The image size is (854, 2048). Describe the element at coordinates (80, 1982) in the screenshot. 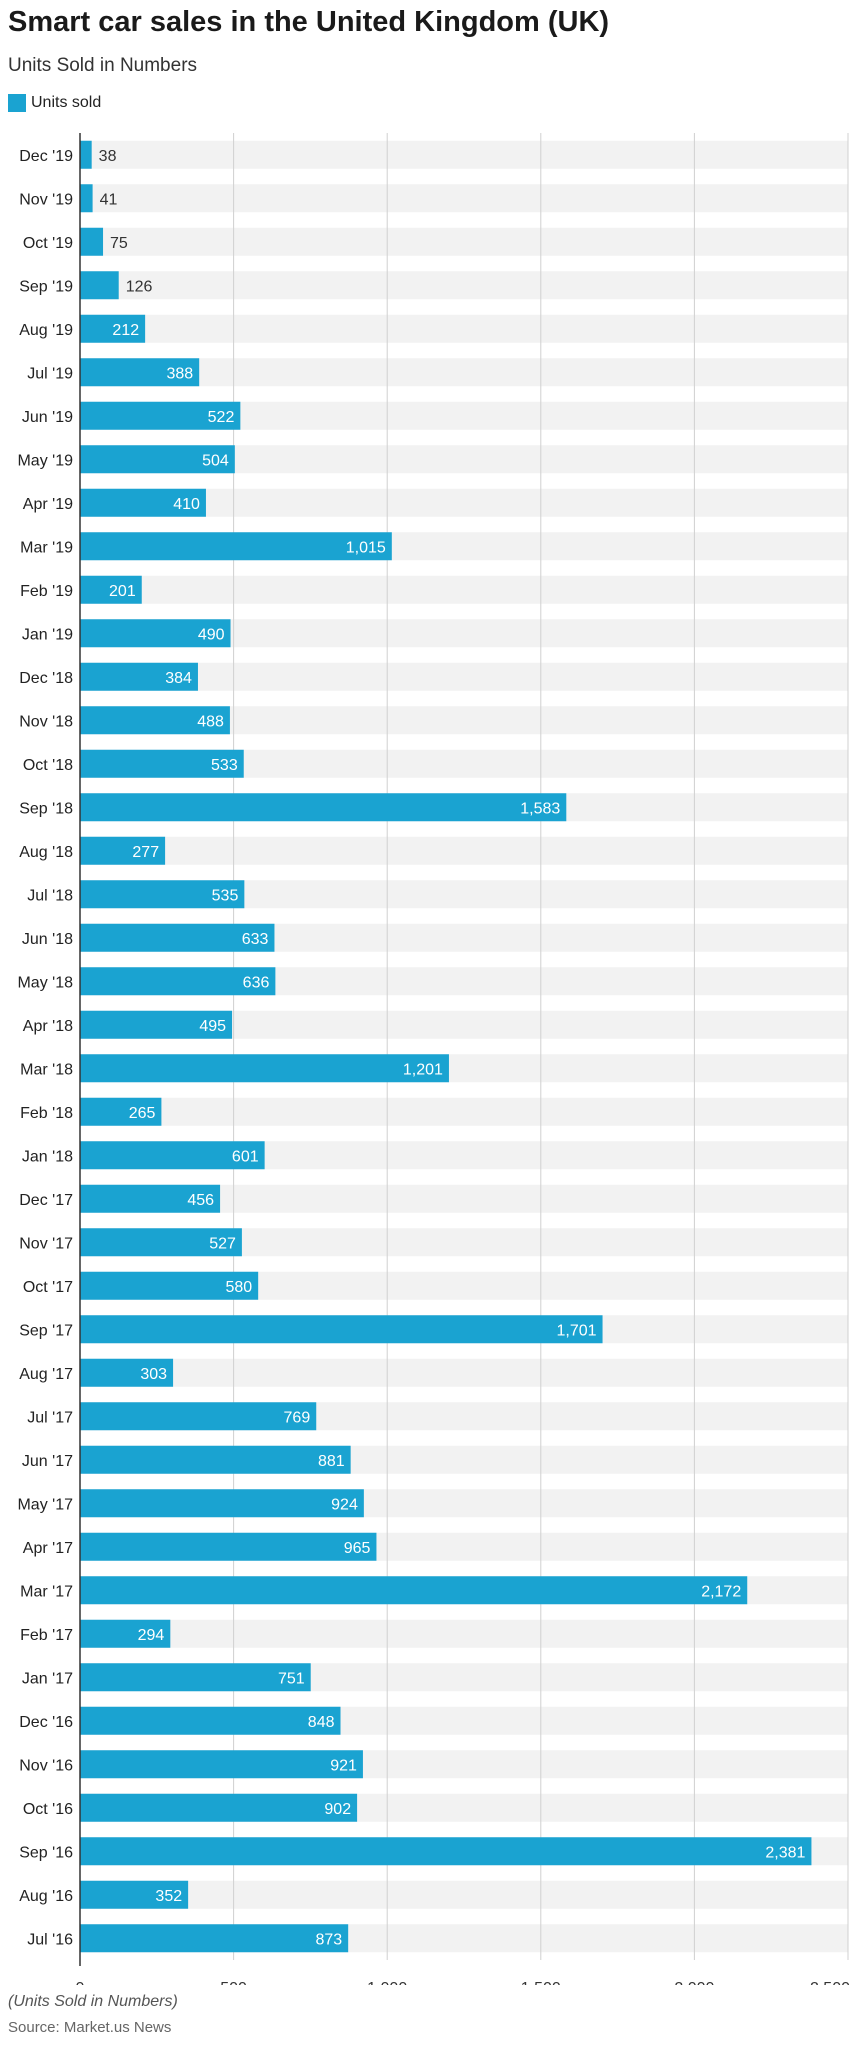

I see `x-tick-label: 0` at that location.